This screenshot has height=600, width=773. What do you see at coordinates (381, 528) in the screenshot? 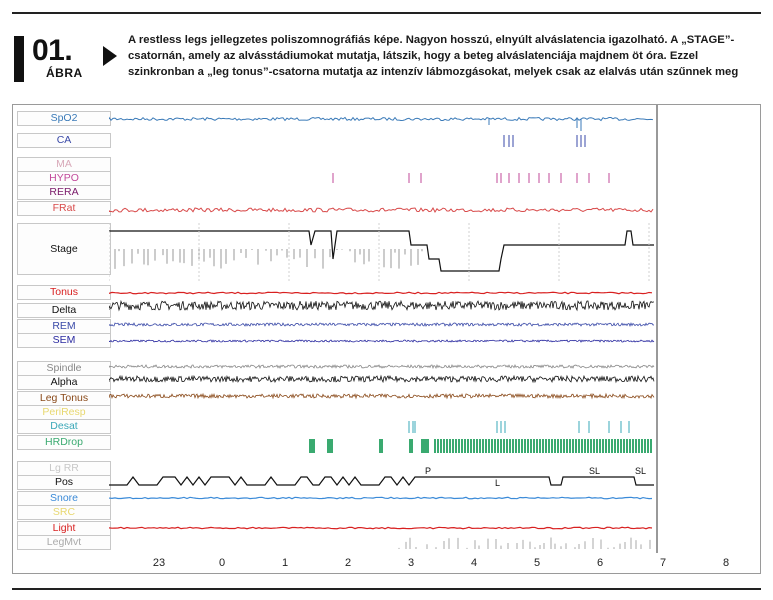
I see `trace-light` at bounding box center [381, 528].